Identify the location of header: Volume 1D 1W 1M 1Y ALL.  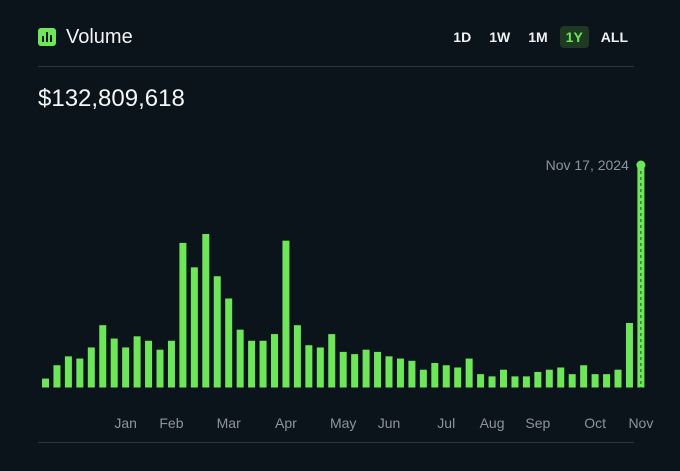
(336, 37).